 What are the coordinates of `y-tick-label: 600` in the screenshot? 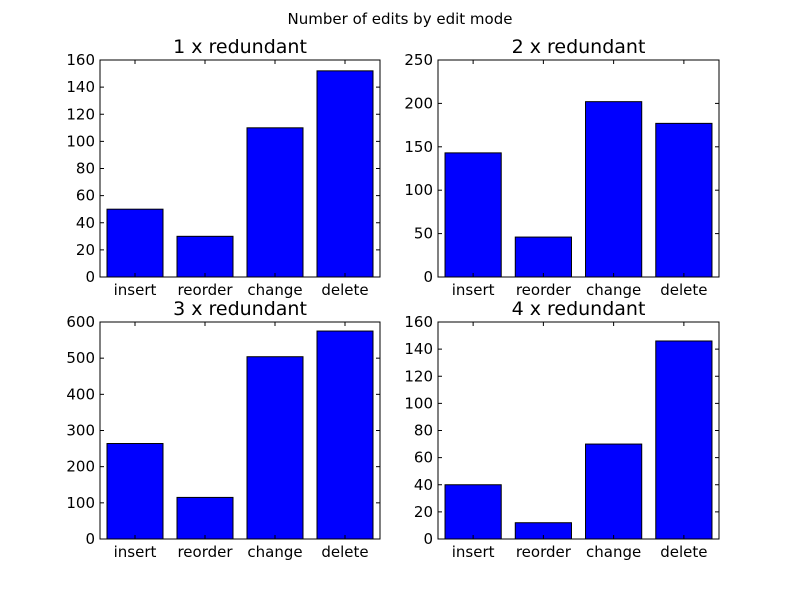 It's located at (80, 322).